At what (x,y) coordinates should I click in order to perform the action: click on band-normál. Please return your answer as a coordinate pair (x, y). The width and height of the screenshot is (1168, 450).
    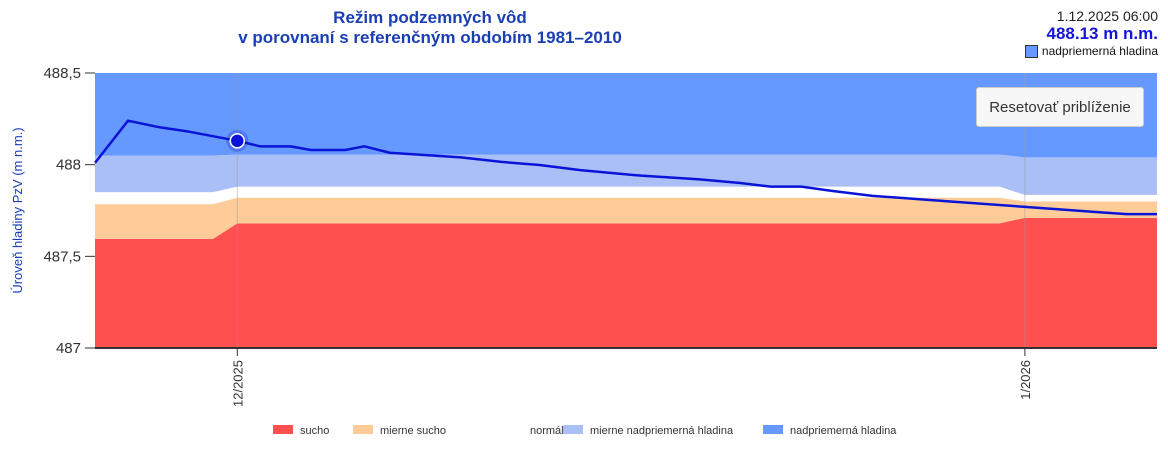
    Looking at the image, I should click on (626, 195).